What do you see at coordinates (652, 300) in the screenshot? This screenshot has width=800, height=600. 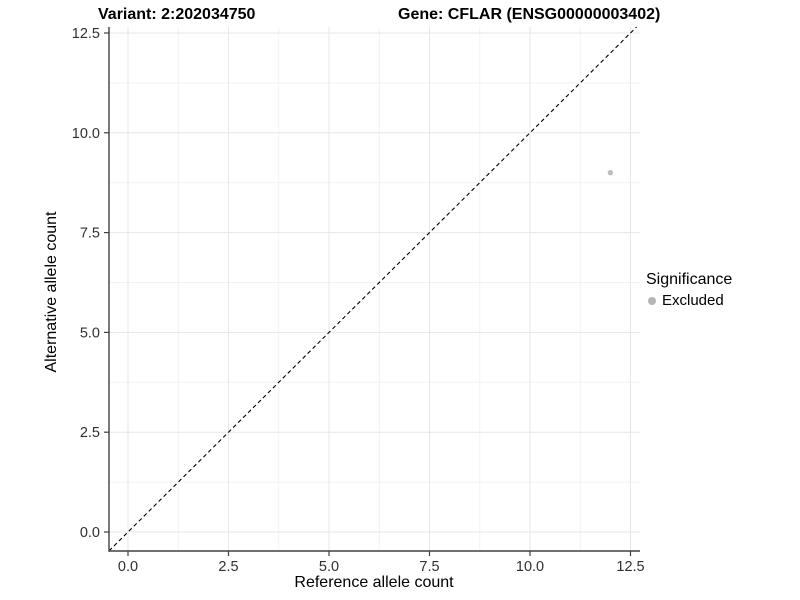 I see `legend-key-dot-icon` at bounding box center [652, 300].